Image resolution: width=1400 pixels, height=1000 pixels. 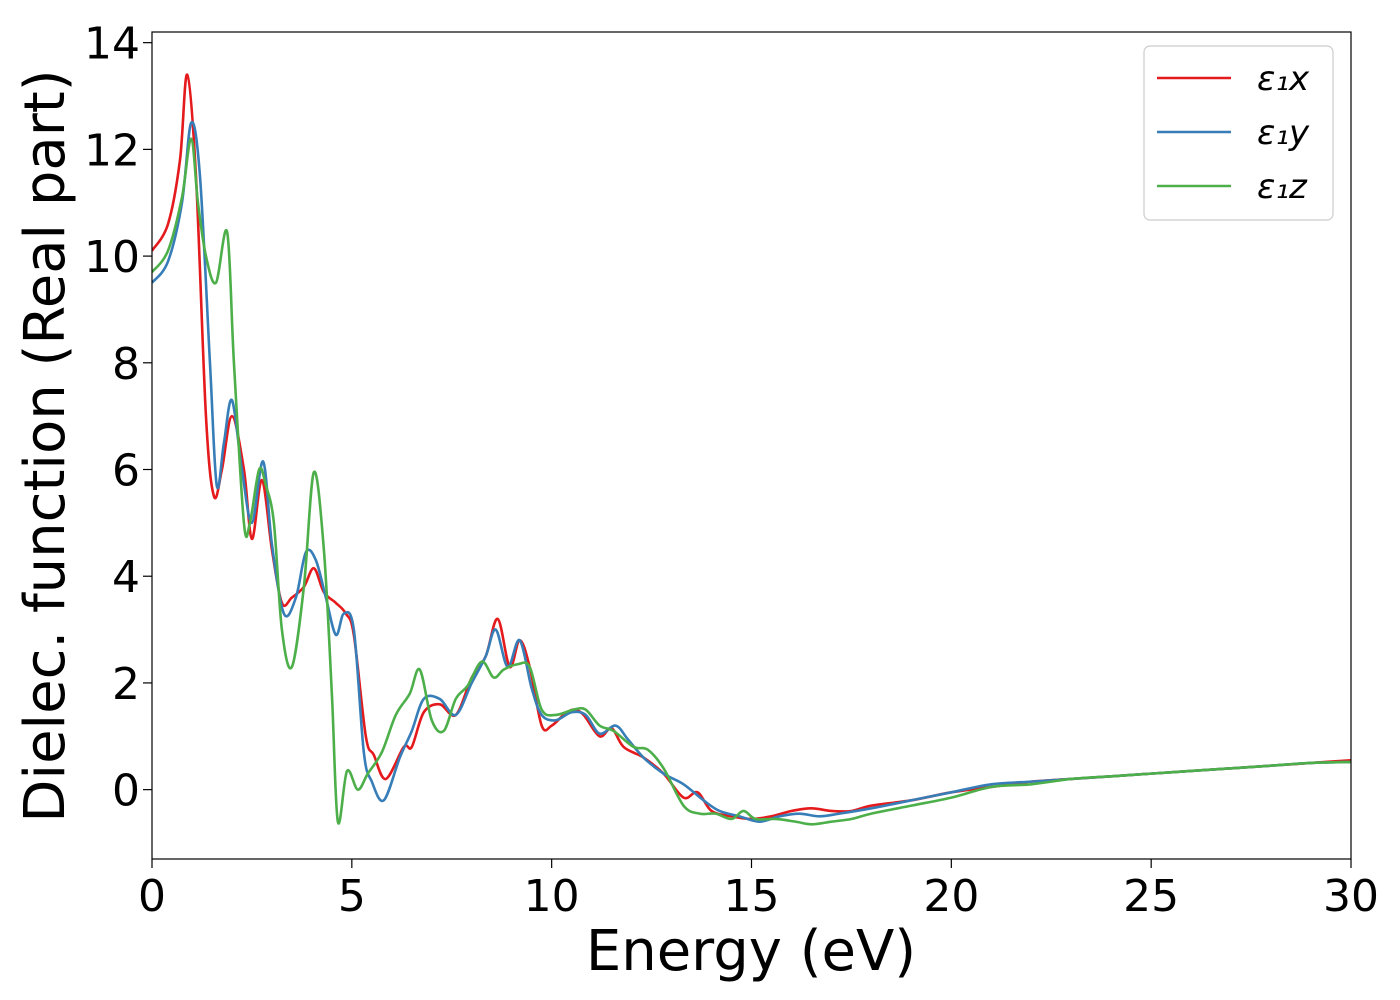 What do you see at coordinates (1283, 133) in the screenshot?
I see `legend-label-epsilon-1y: ε₁y` at bounding box center [1283, 133].